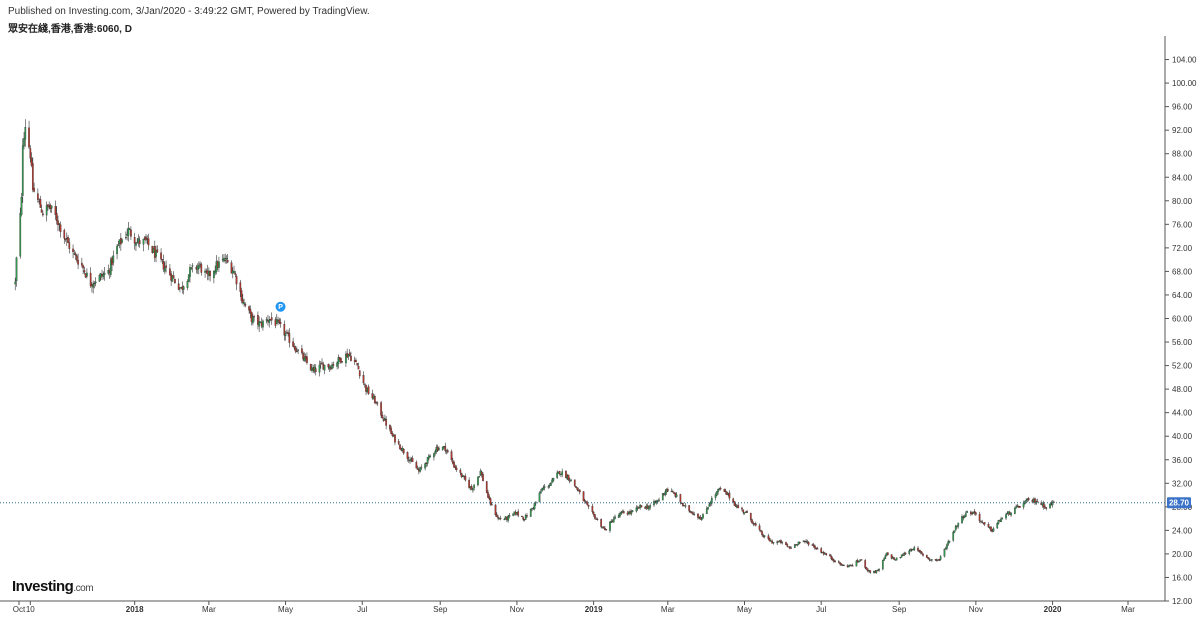  Describe the element at coordinates (1182, 554) in the screenshot. I see `y-tick-label: 20.00` at that location.